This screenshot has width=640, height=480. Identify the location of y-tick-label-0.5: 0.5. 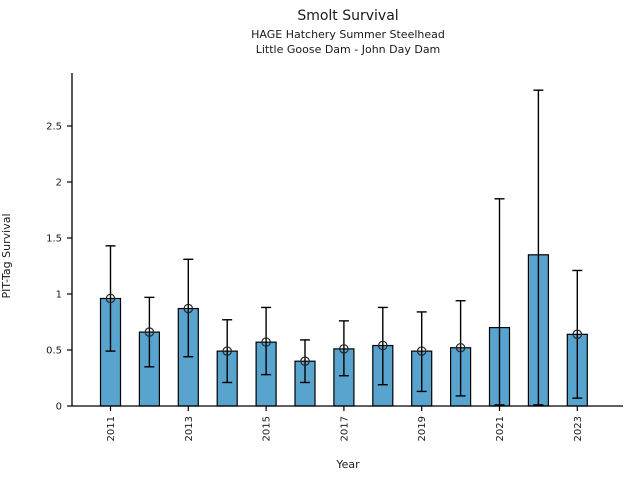
(54, 351).